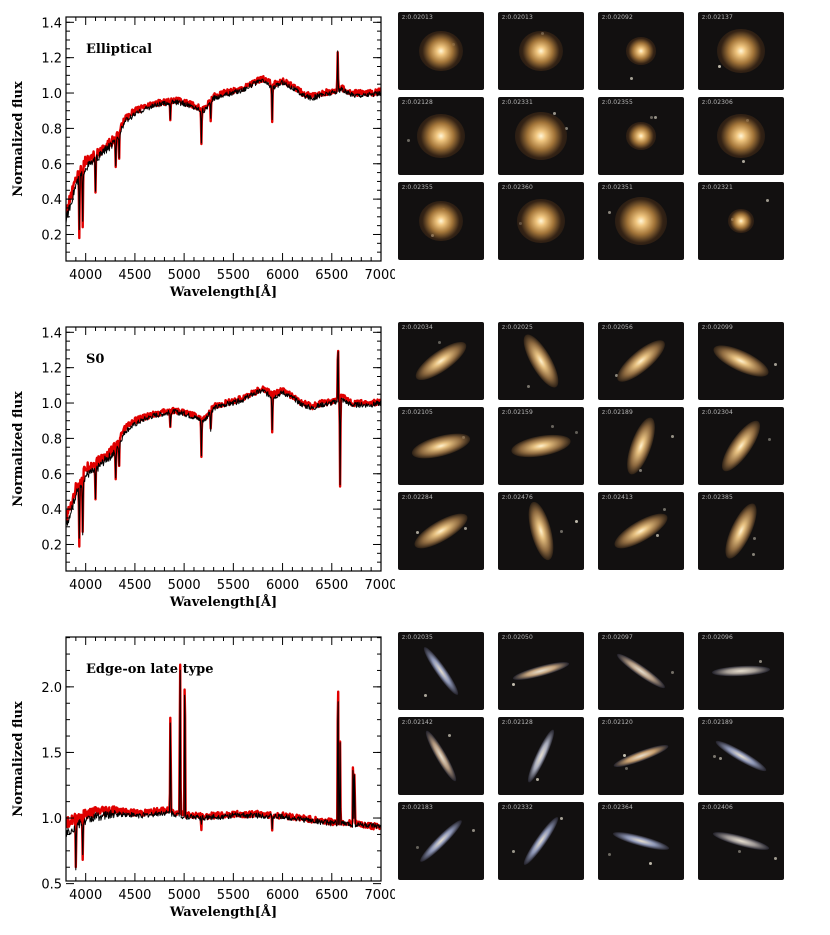 The height and width of the screenshot is (935, 830). What do you see at coordinates (417, 637) in the screenshot?
I see `redshift-label: z:0.02035` at bounding box center [417, 637].